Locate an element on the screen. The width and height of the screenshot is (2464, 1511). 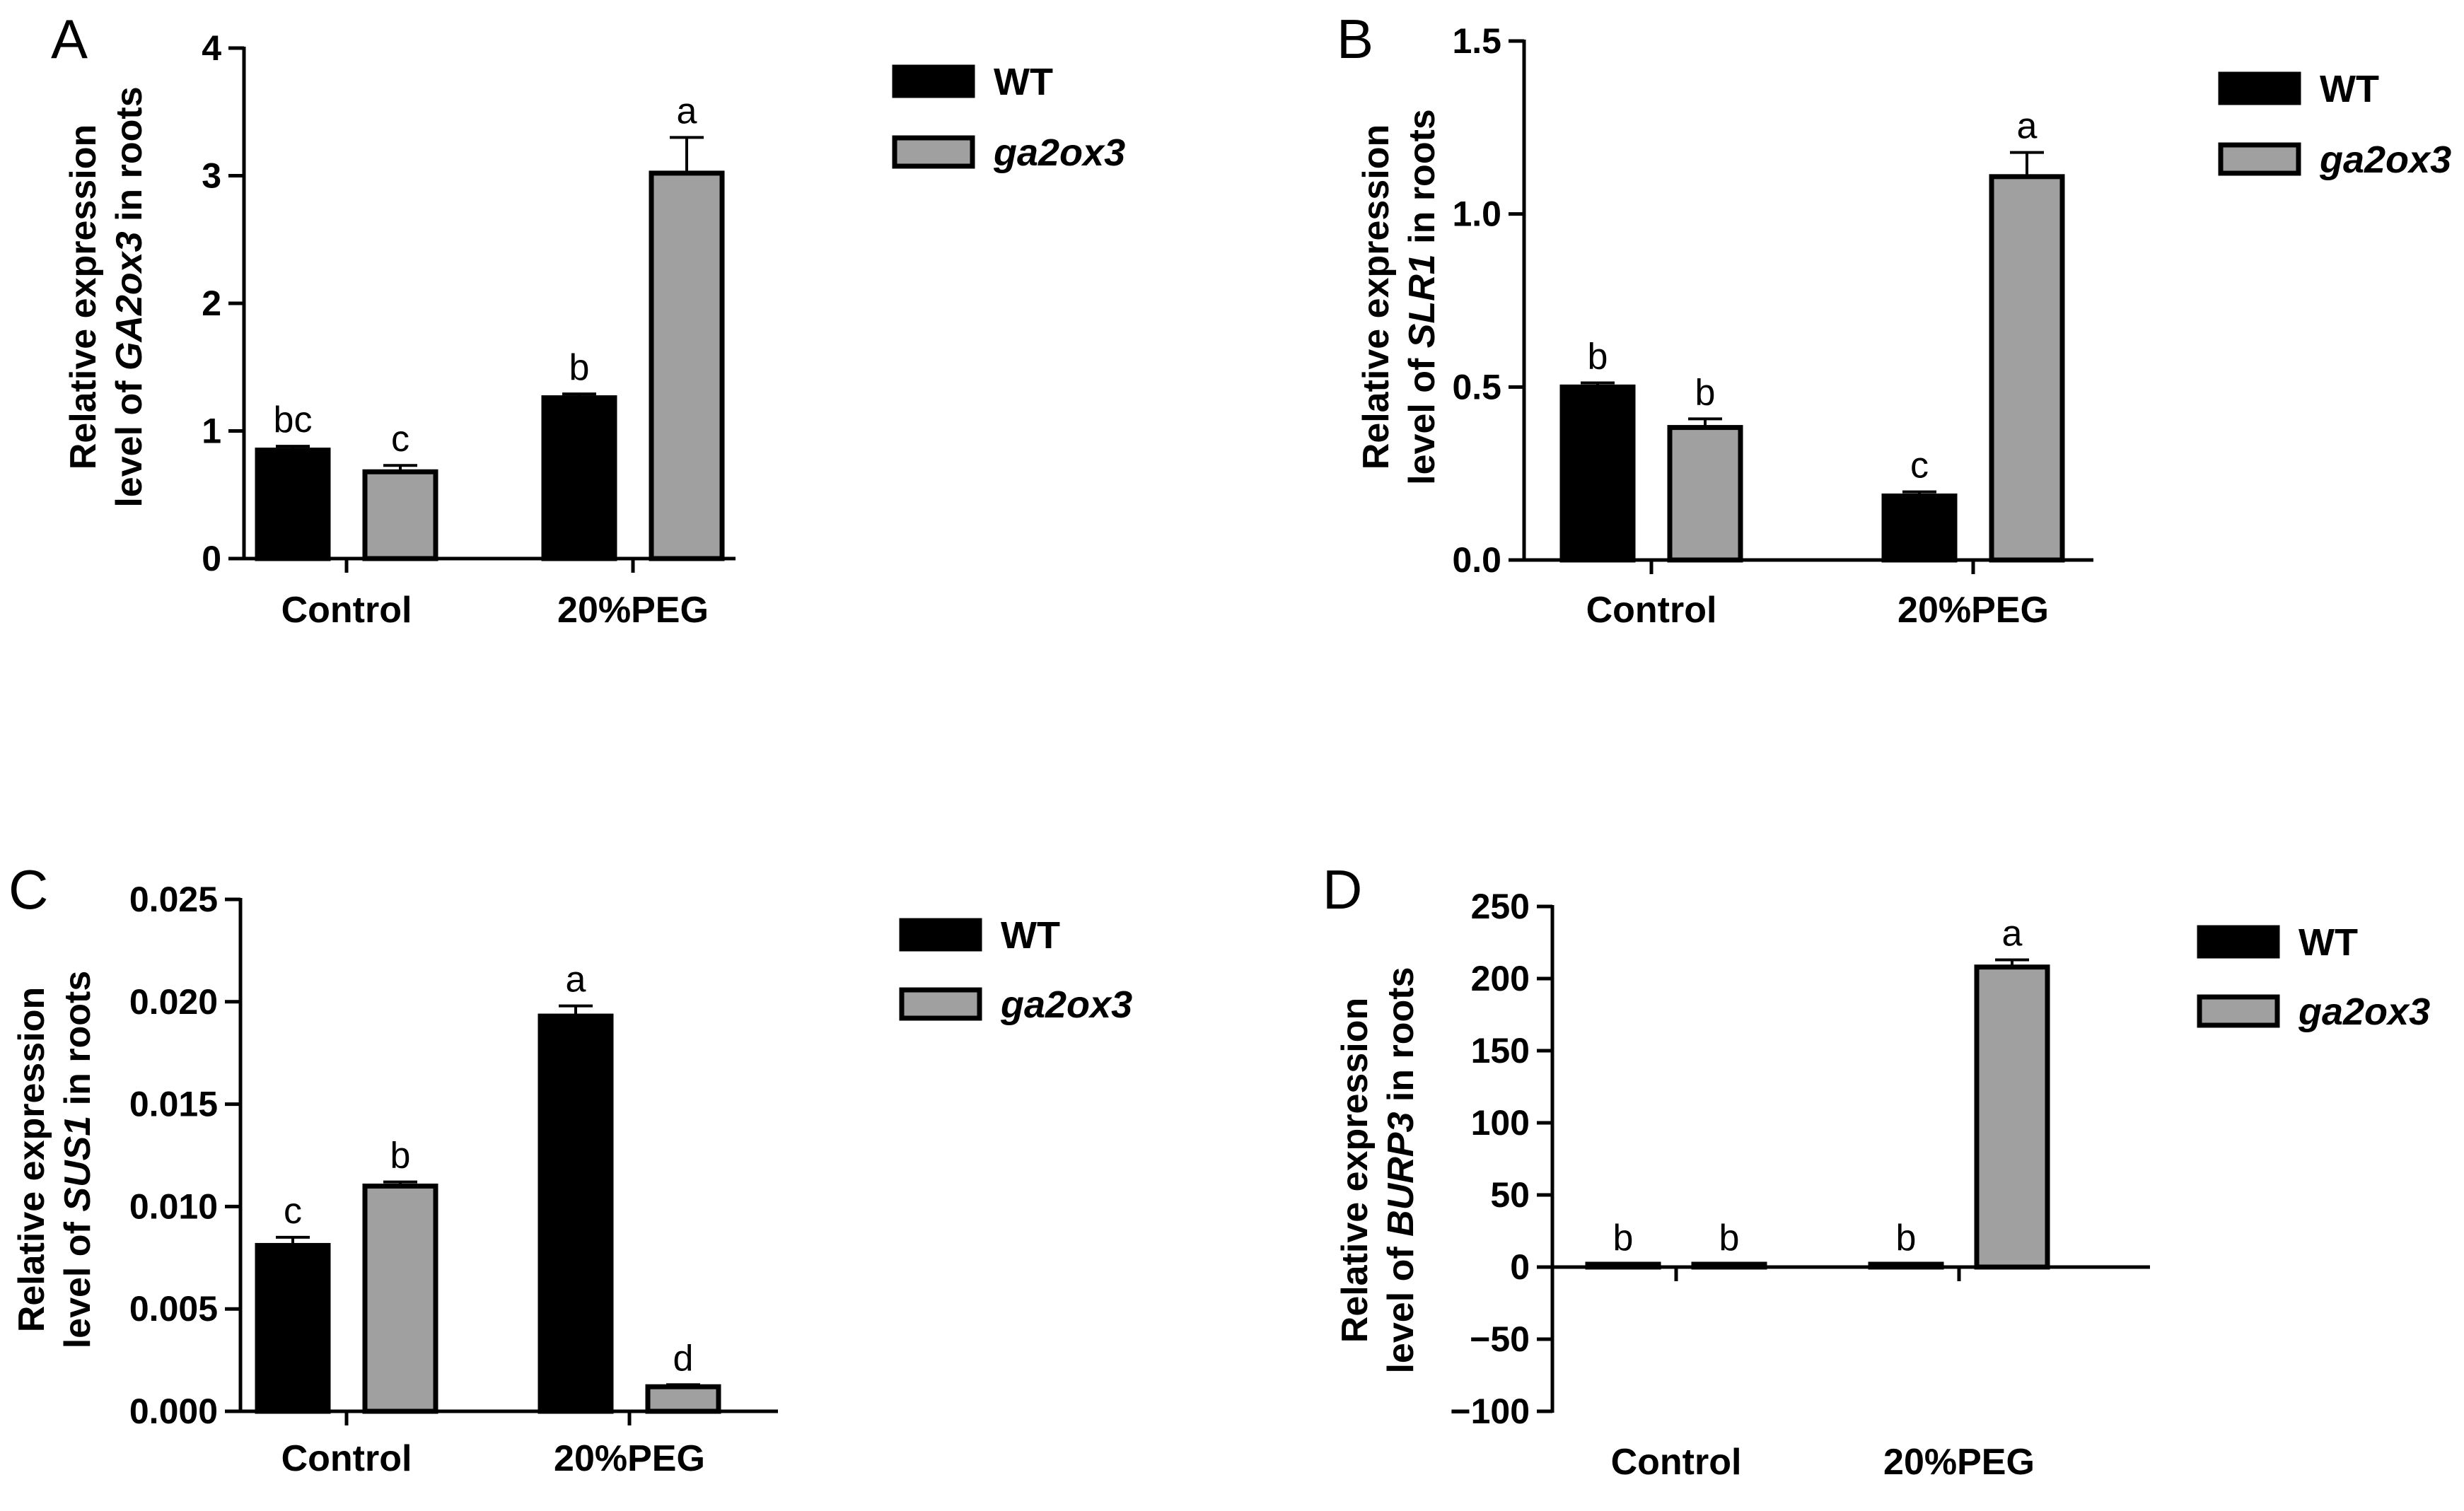
y-tick-label: 4 is located at coordinates (211, 48).